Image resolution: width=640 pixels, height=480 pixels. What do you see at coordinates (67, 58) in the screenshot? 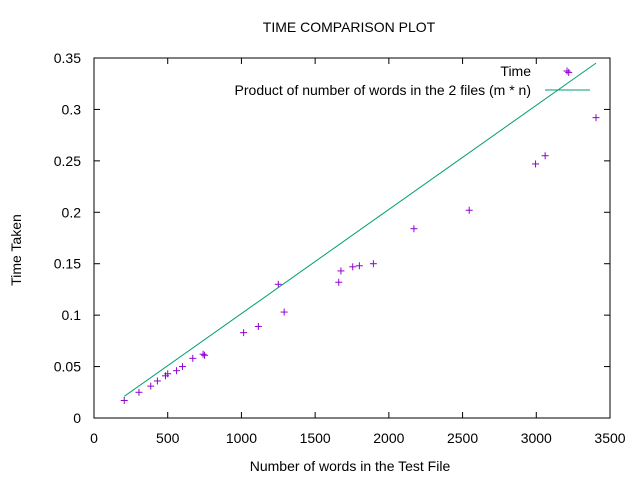
I see `y-tick-label: 0.35` at bounding box center [67, 58].